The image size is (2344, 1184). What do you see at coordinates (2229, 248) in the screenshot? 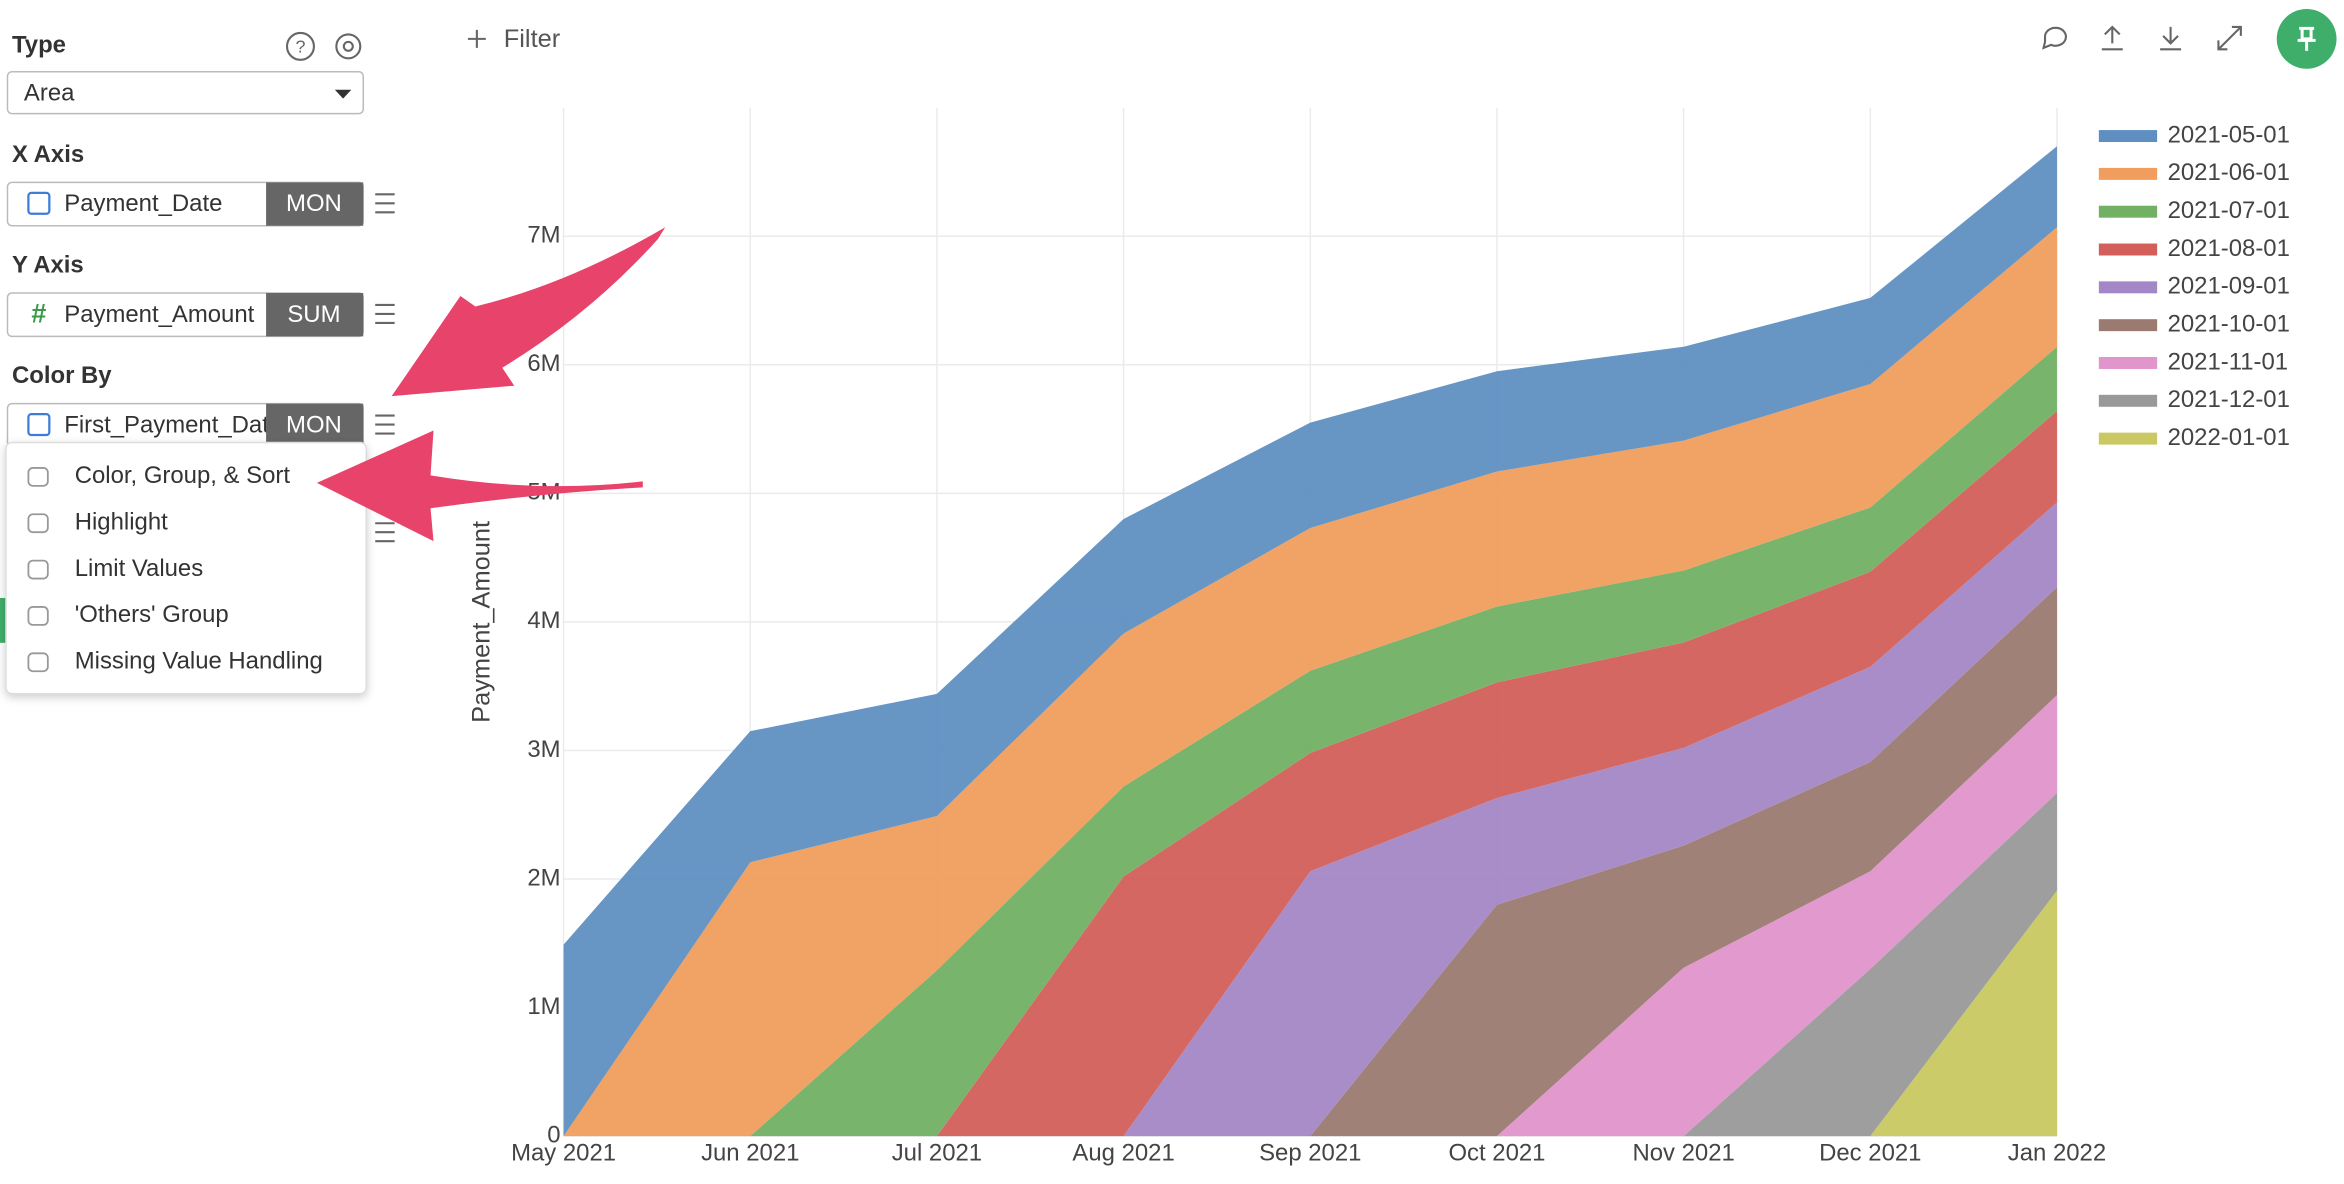
I see `legend-label: 2021-08-01` at bounding box center [2229, 248].